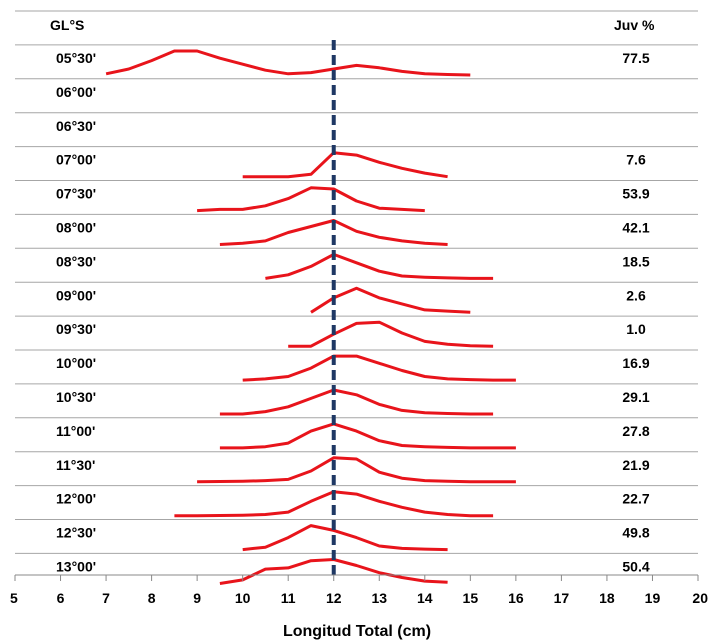  What do you see at coordinates (76, 397) in the screenshot?
I see `row-label: 10°30'` at bounding box center [76, 397].